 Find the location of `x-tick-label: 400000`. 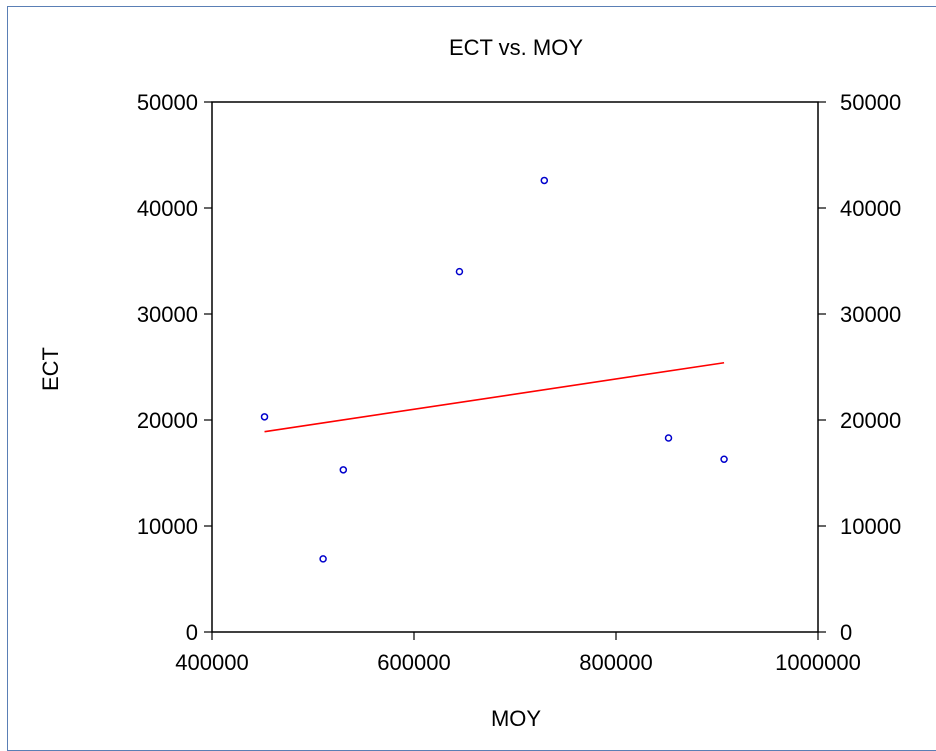

x-tick-label: 400000 is located at coordinates (211, 662).